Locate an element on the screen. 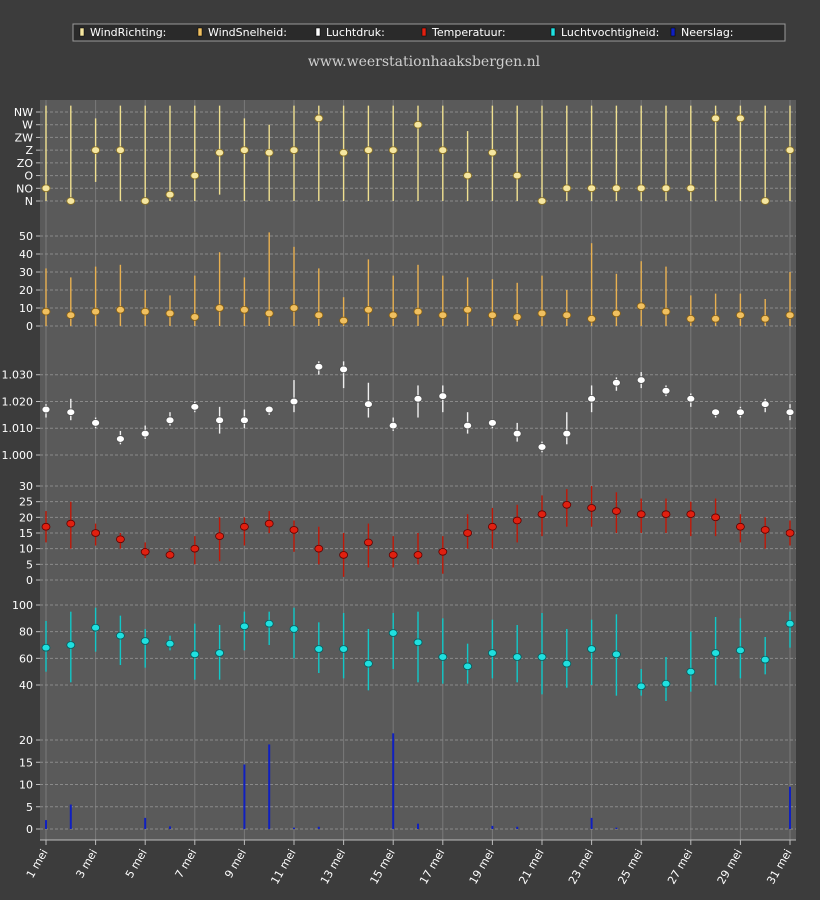  y-tick-label: Z is located at coordinates (29, 150).